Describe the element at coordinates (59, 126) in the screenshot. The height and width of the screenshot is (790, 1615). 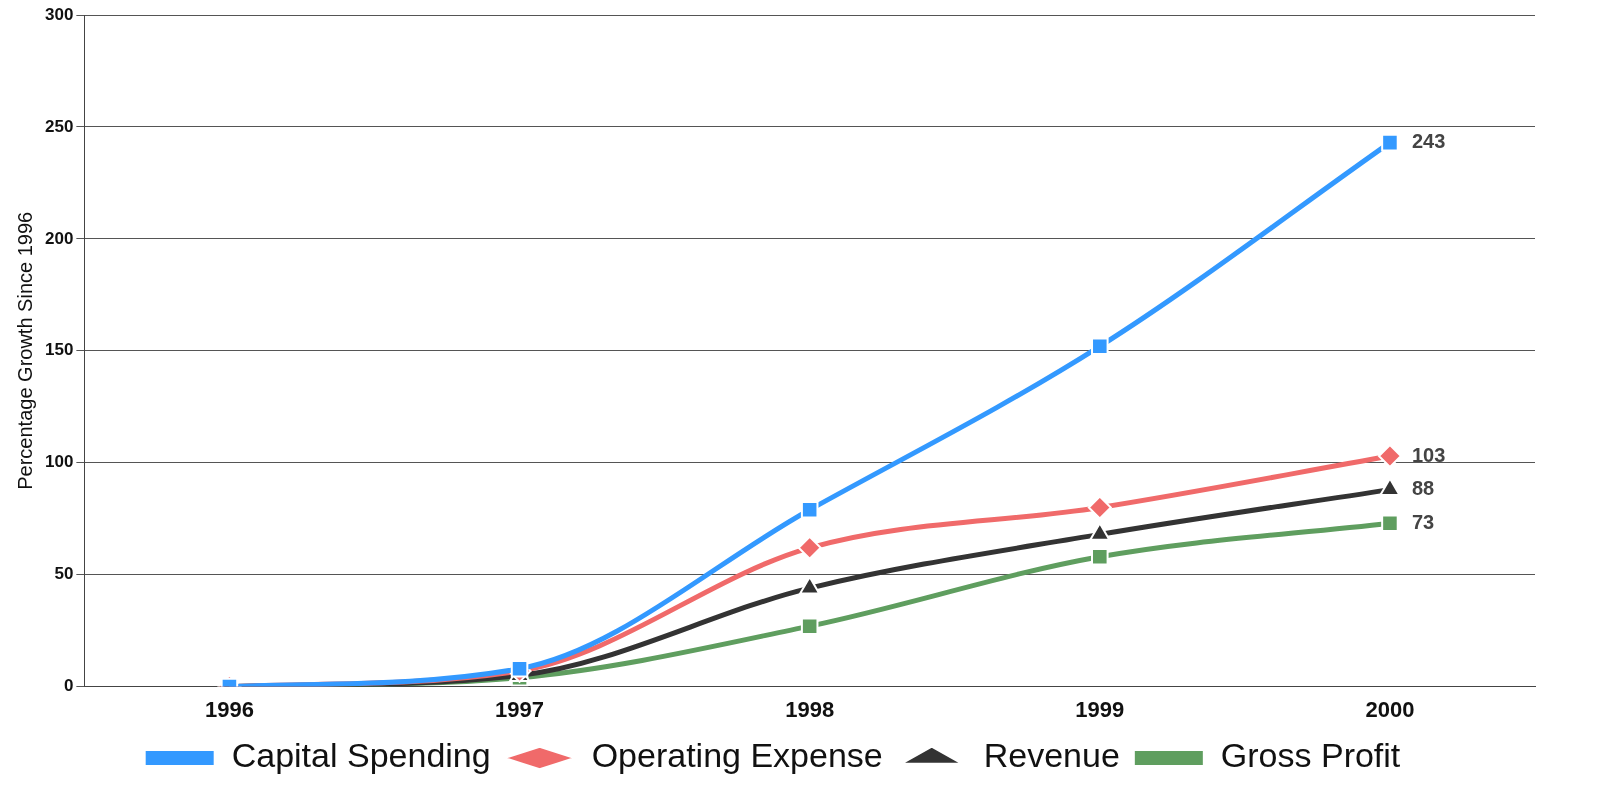
I see `y-tick-label: 250` at that location.